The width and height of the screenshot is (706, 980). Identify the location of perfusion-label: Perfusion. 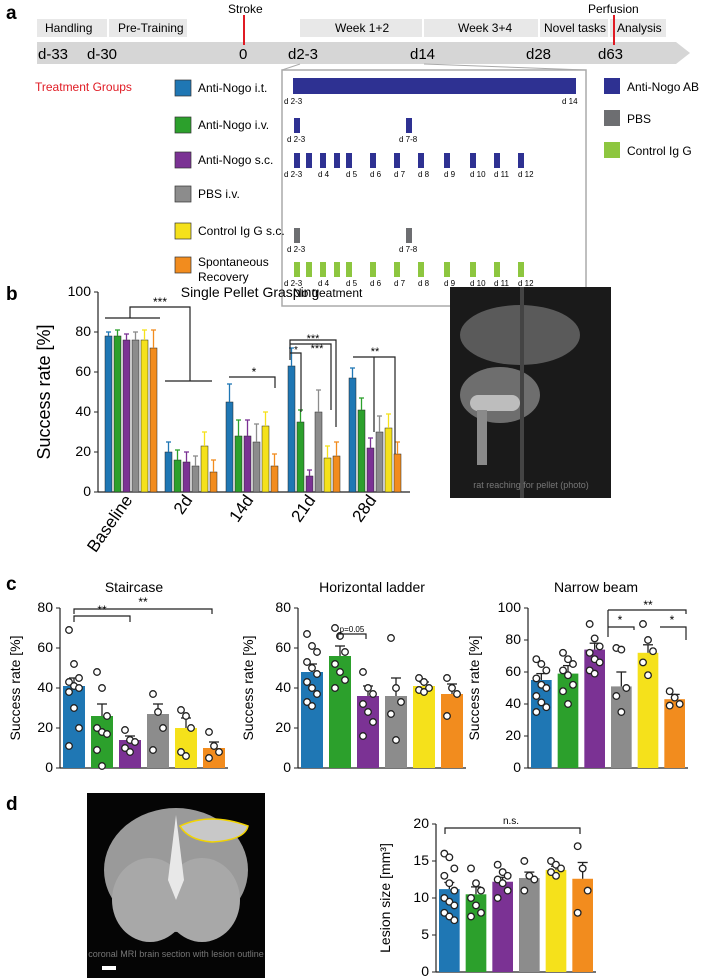
(613, 9).